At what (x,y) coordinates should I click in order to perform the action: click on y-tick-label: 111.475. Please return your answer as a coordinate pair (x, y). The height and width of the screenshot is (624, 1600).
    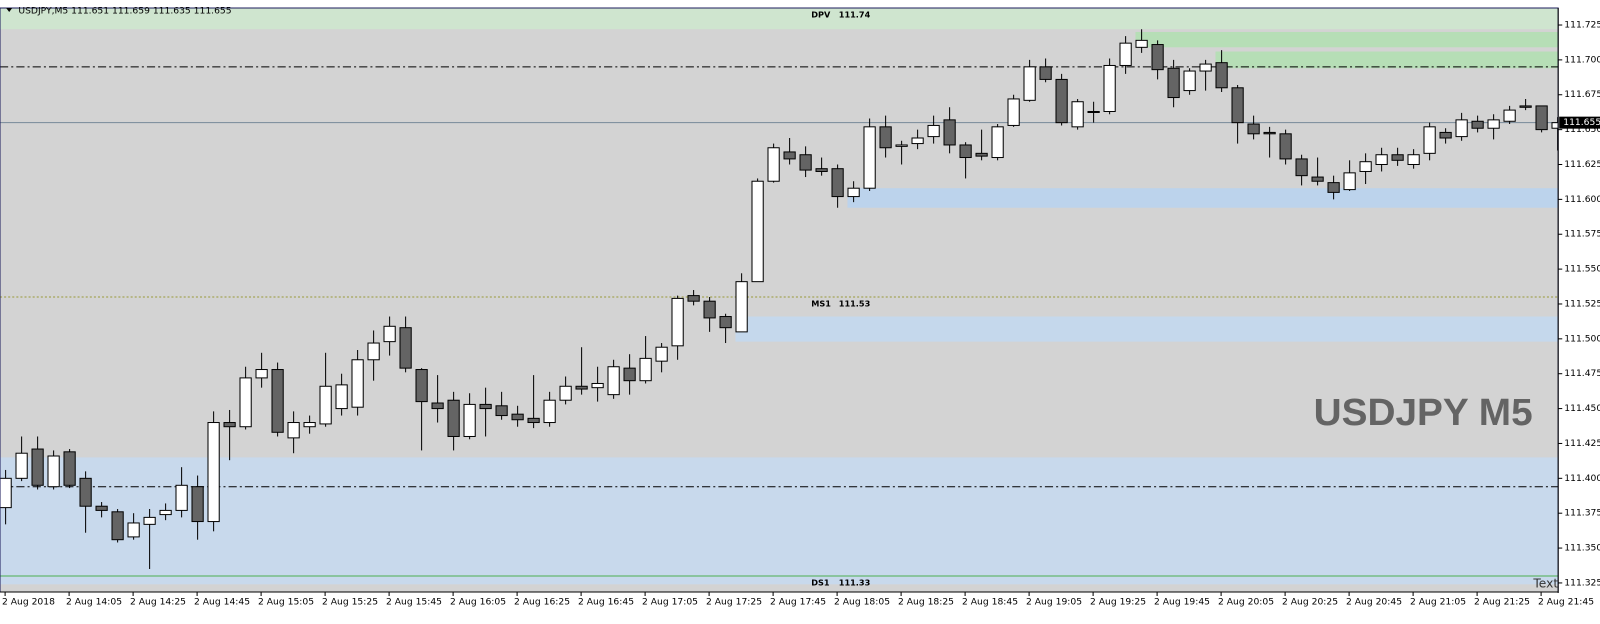
    Looking at the image, I should click on (1582, 374).